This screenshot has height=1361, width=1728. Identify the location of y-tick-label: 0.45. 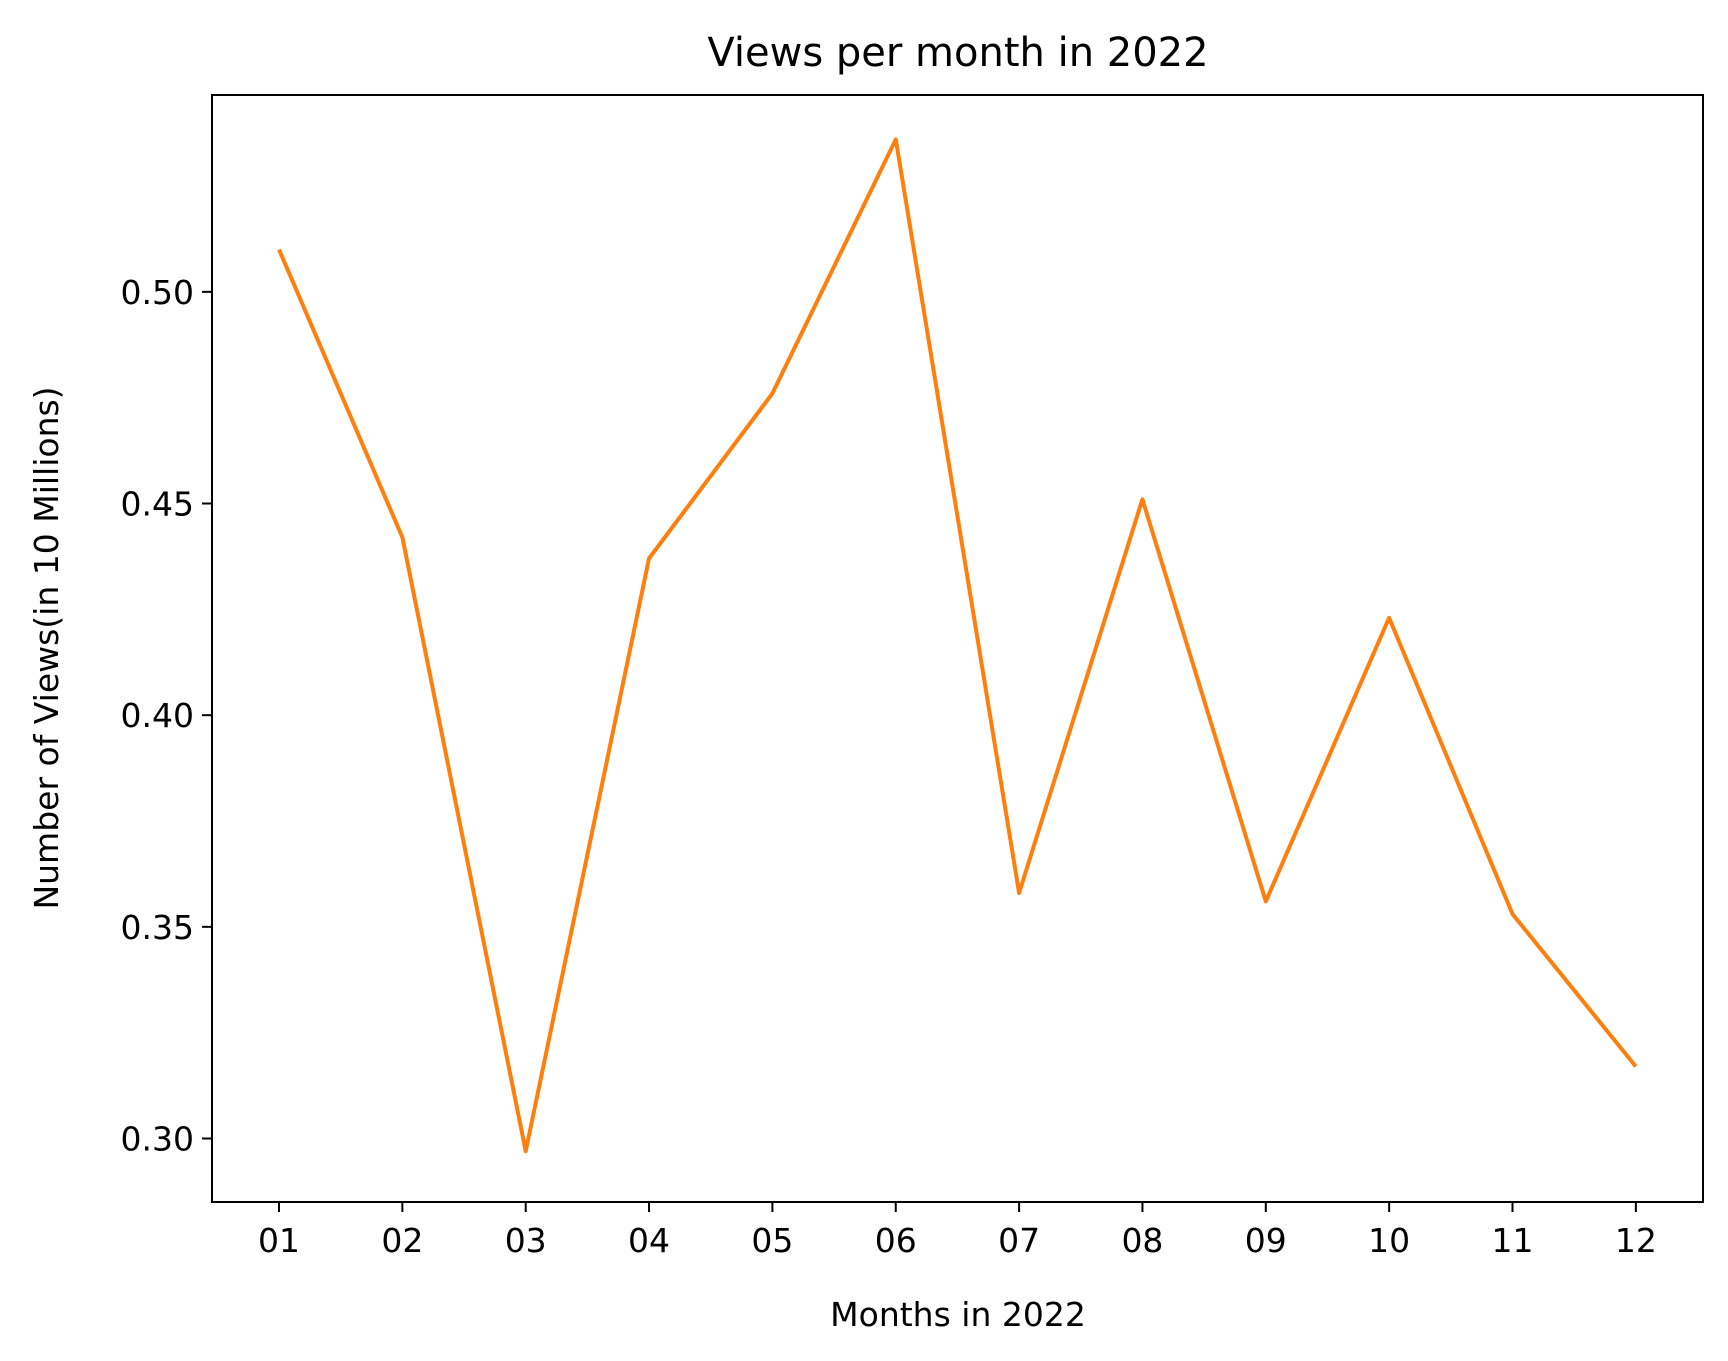
(157, 504).